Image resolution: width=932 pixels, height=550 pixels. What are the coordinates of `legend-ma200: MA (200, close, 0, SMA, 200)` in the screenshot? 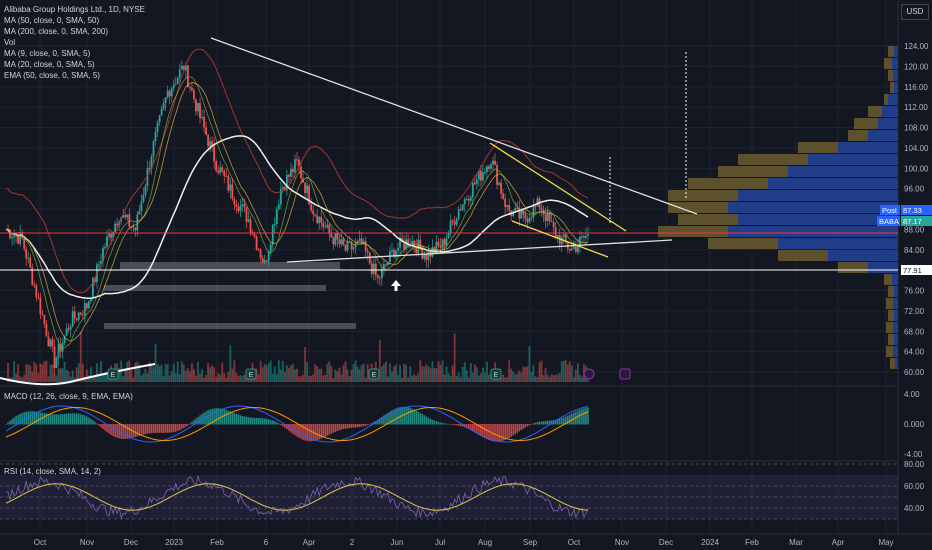 It's located at (56, 31).